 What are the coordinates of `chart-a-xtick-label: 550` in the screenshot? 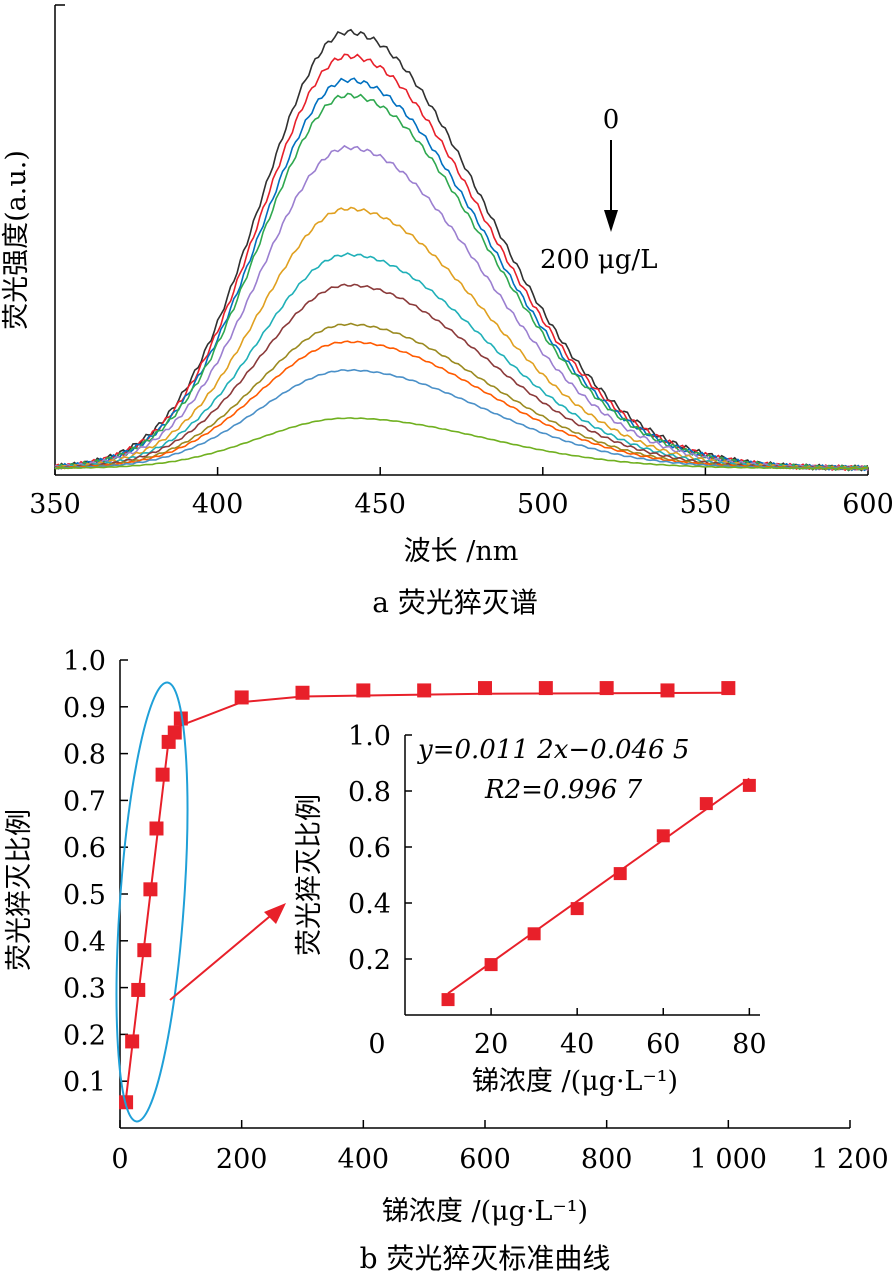 It's located at (706, 504).